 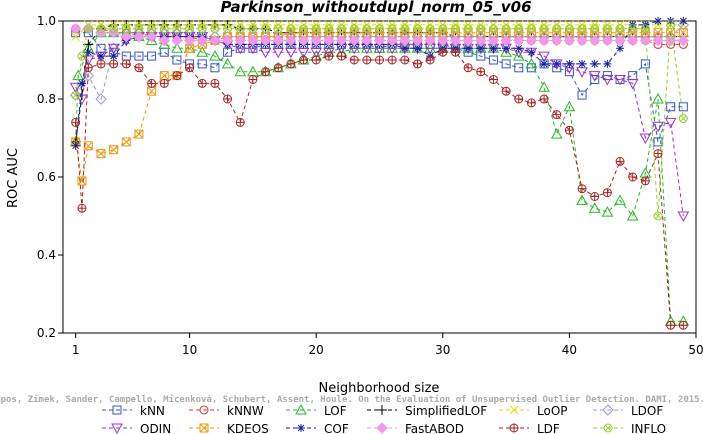 What do you see at coordinates (569, 350) in the screenshot?
I see `x-tick-label: 40` at bounding box center [569, 350].